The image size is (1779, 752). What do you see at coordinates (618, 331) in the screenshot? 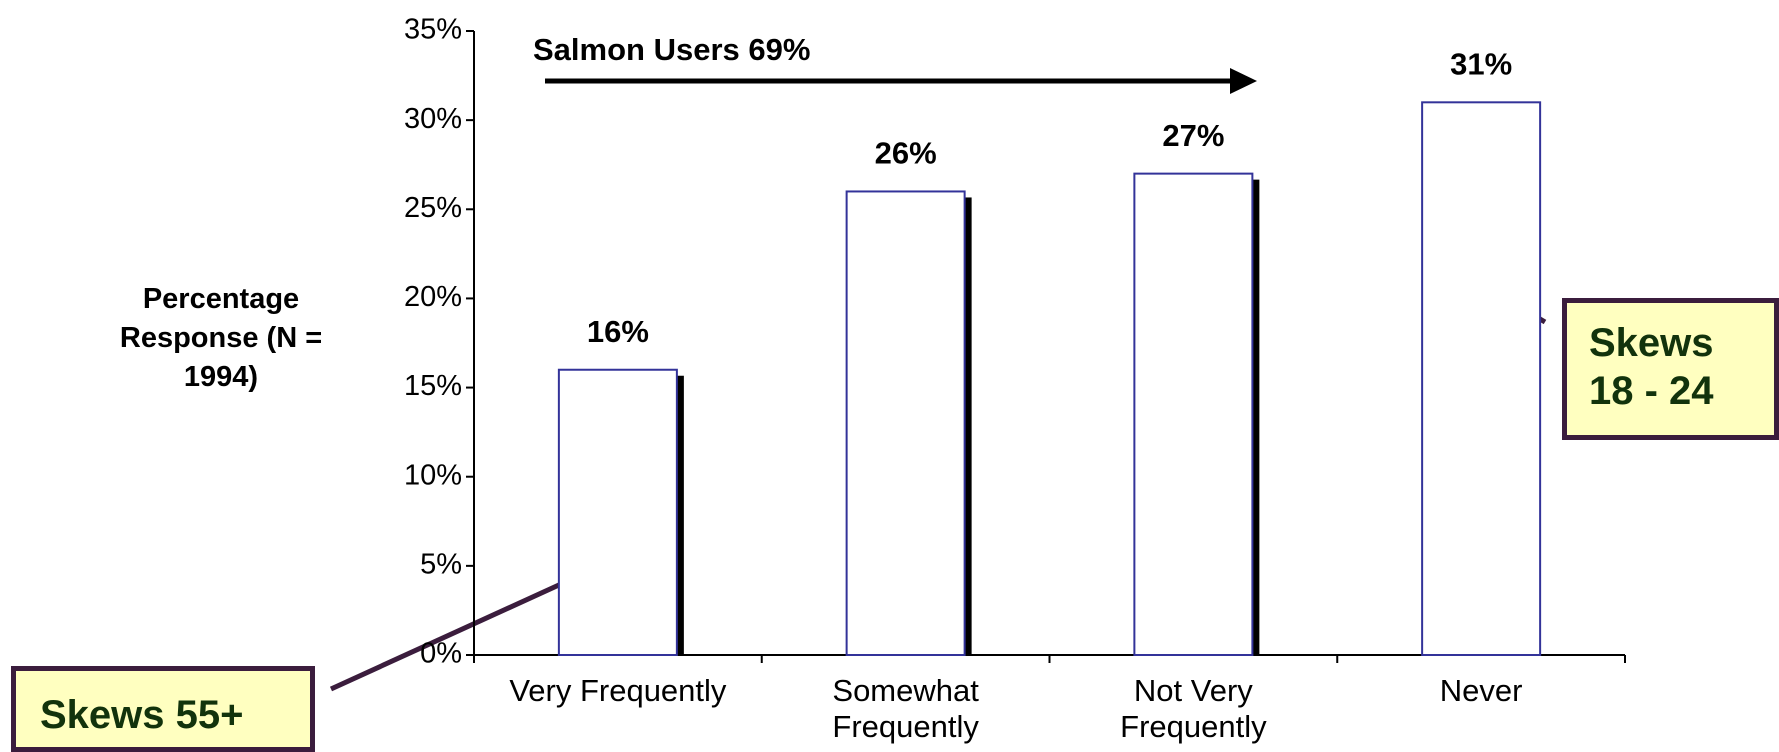
I see `value-label: 16%` at bounding box center [618, 331].